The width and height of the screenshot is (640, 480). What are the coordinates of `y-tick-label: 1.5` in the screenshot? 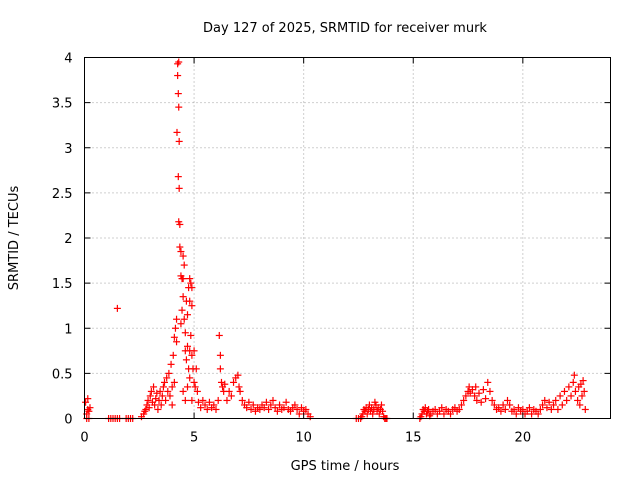 It's located at (62, 284).